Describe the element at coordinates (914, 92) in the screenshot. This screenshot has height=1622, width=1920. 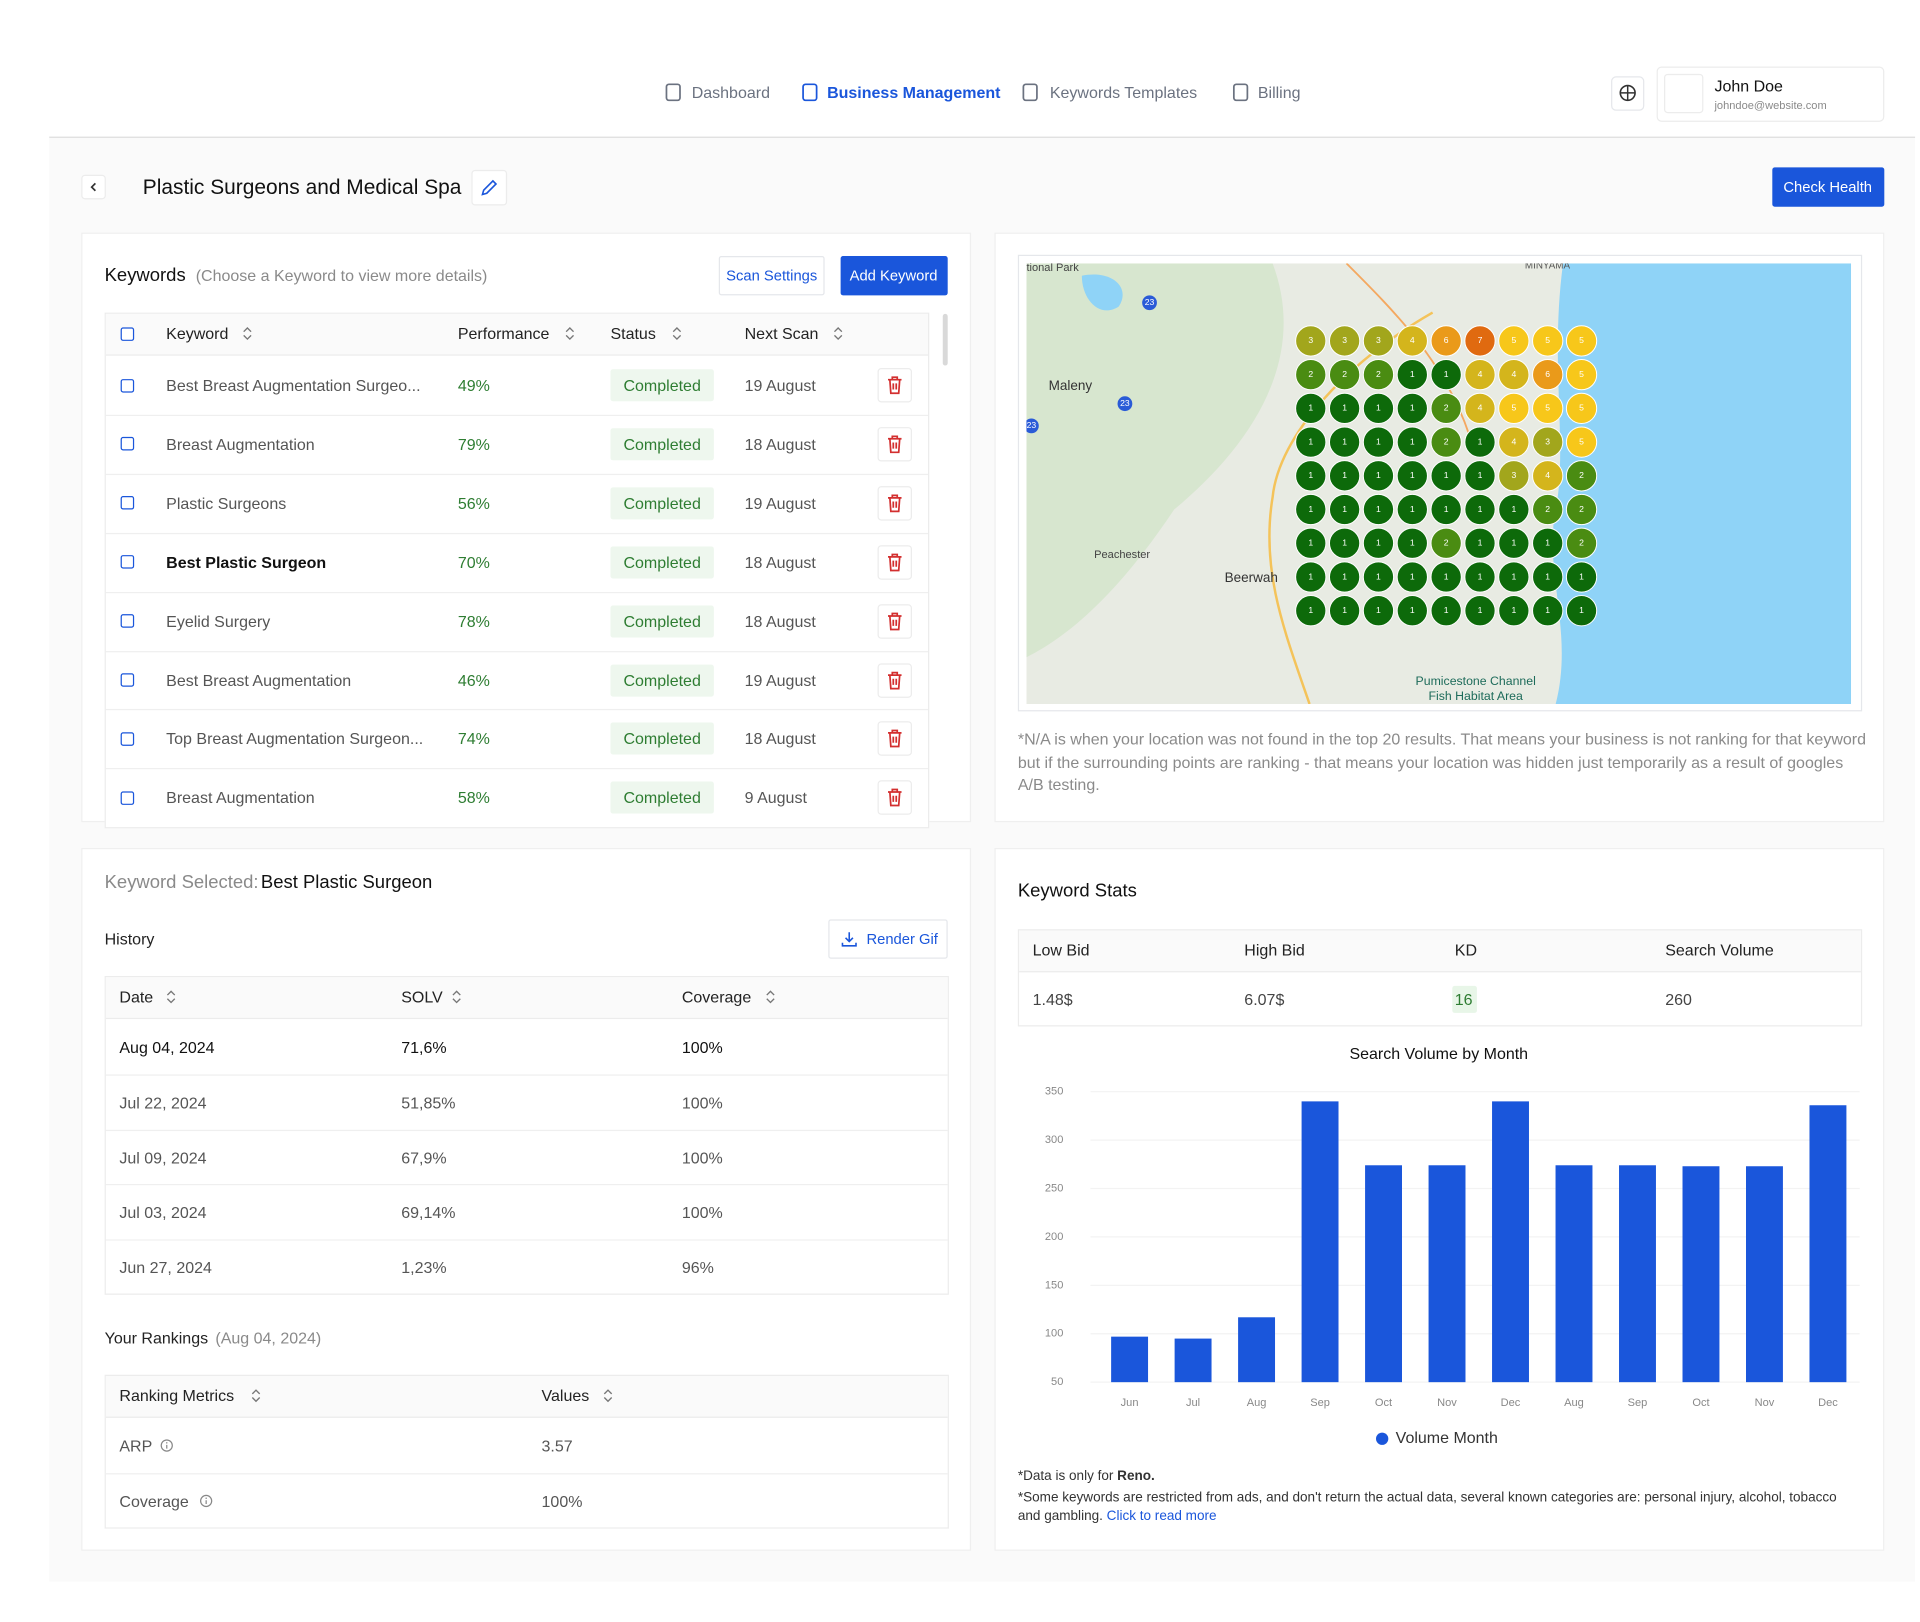
I see `nav-item: Business Management` at that location.